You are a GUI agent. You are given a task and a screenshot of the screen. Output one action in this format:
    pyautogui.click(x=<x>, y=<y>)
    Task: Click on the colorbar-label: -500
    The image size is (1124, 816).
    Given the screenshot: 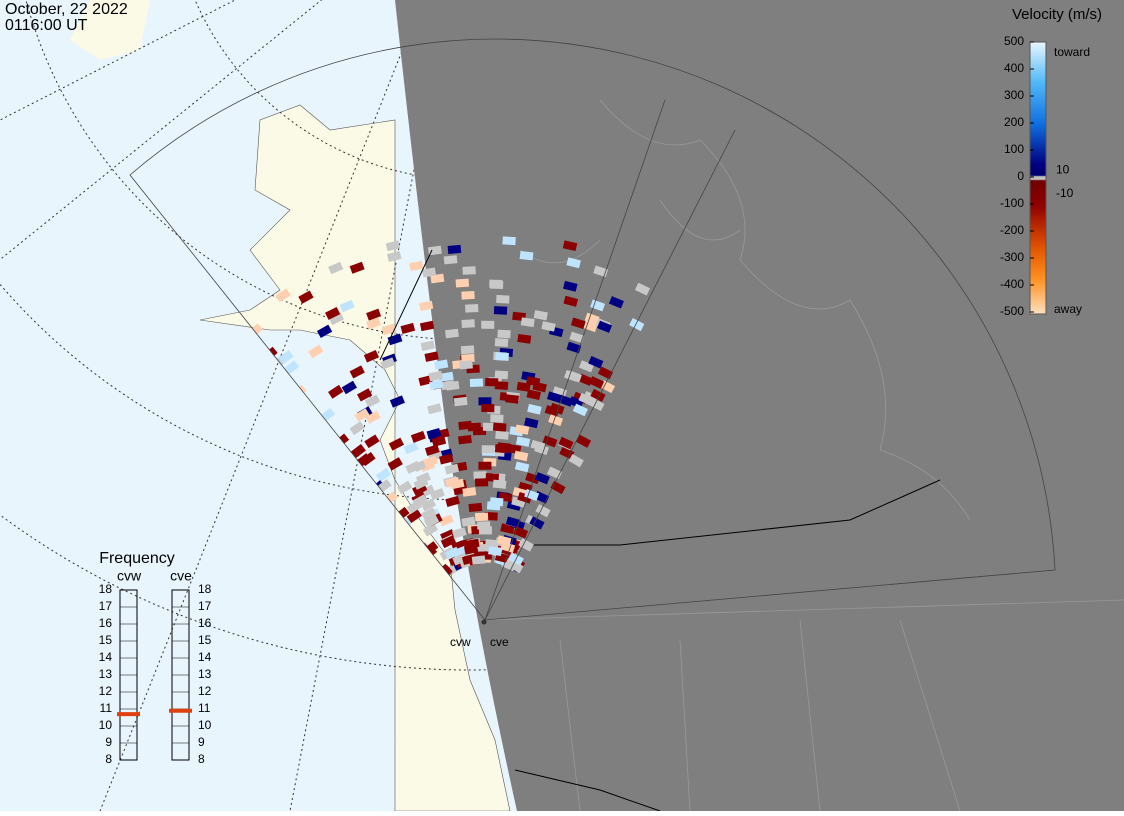 What is the action you would take?
    pyautogui.click(x=1012, y=311)
    